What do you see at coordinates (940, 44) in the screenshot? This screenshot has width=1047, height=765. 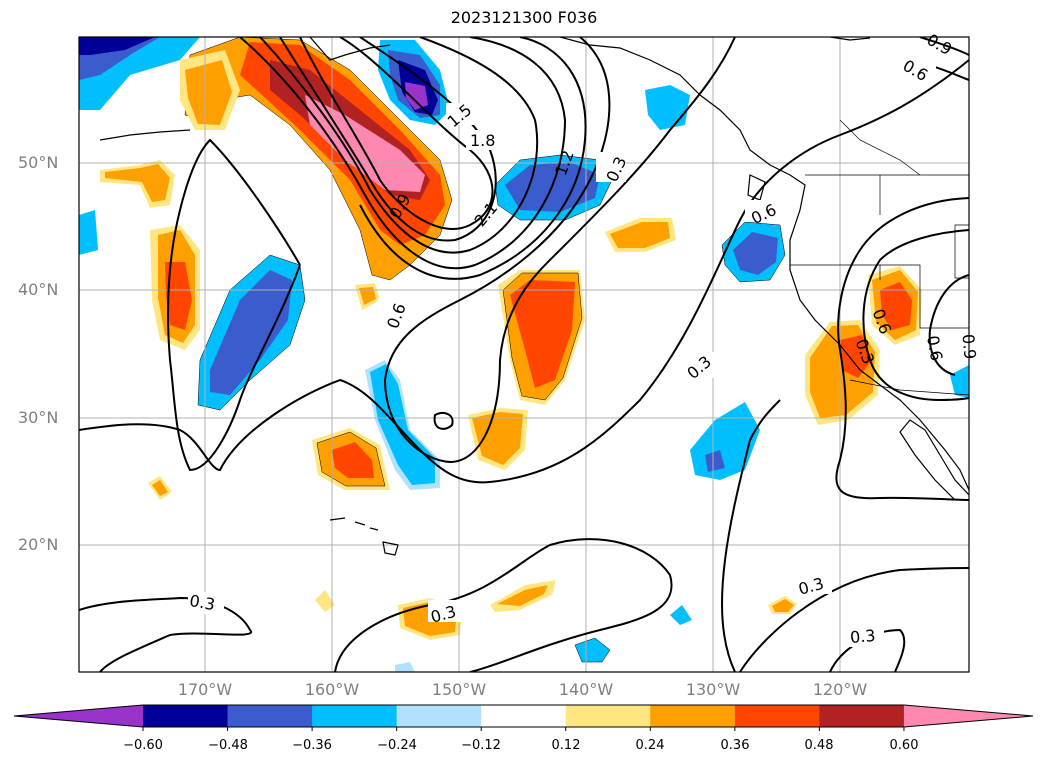 I see `contour-label: 0.9` at bounding box center [940, 44].